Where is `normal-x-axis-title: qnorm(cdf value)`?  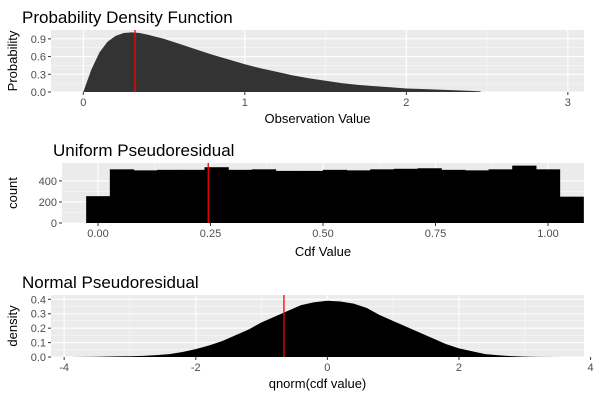
normal-x-axis-title: qnorm(cdf value) is located at coordinates (318, 383).